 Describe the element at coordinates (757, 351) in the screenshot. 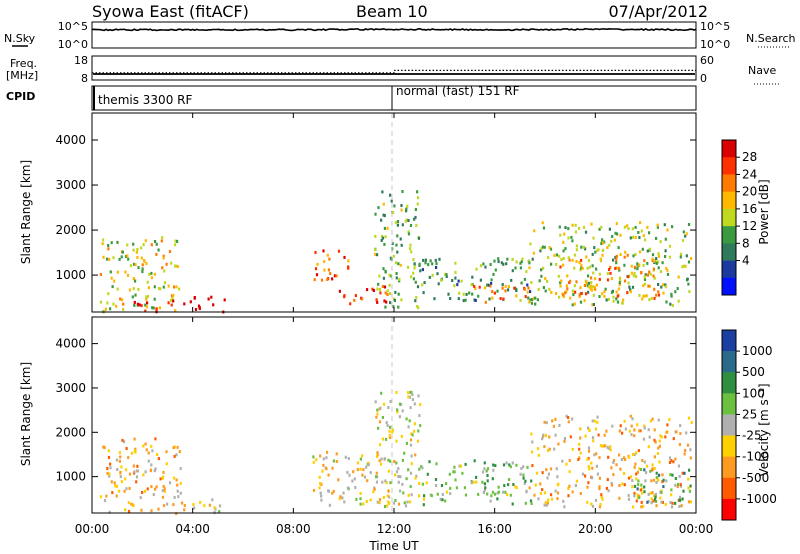

I see `colorbar-tick-label: 1000` at that location.